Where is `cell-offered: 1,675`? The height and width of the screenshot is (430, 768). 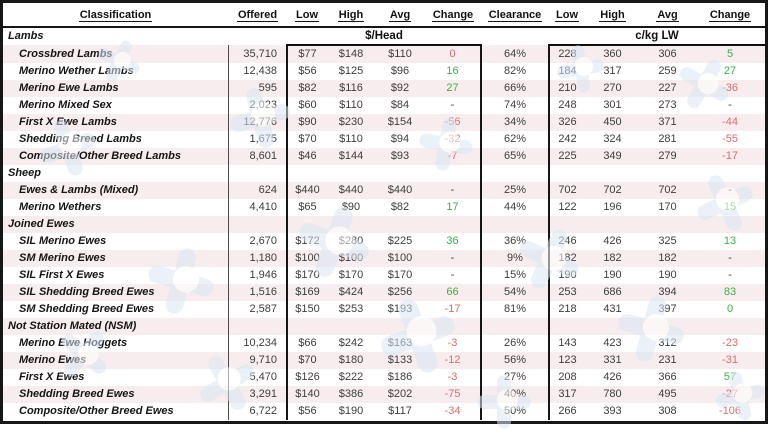
cell-offered: 1,675 is located at coordinates (258, 139).